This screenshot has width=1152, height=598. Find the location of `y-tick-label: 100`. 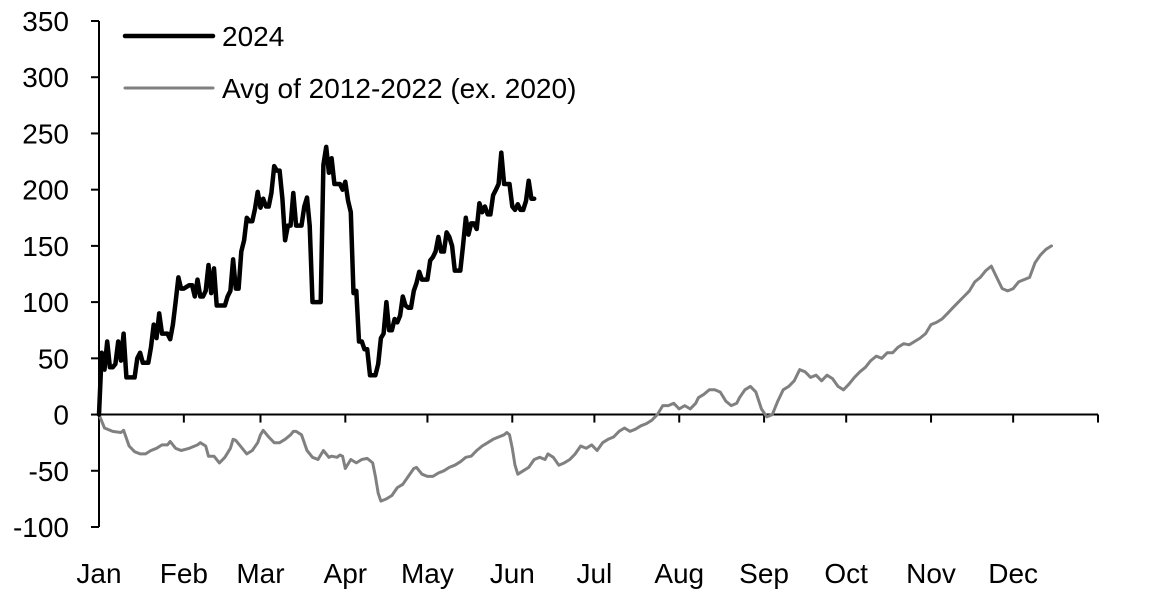

y-tick-label: 100 is located at coordinates (45, 302).